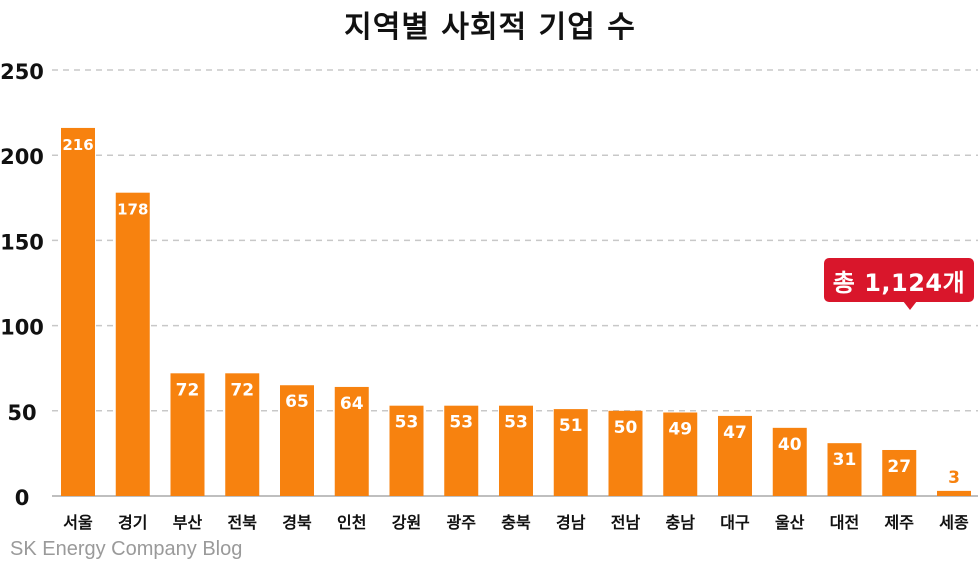 The height and width of the screenshot is (576, 980). What do you see at coordinates (900, 522) in the screenshot?
I see `category-label: 제주` at bounding box center [900, 522].